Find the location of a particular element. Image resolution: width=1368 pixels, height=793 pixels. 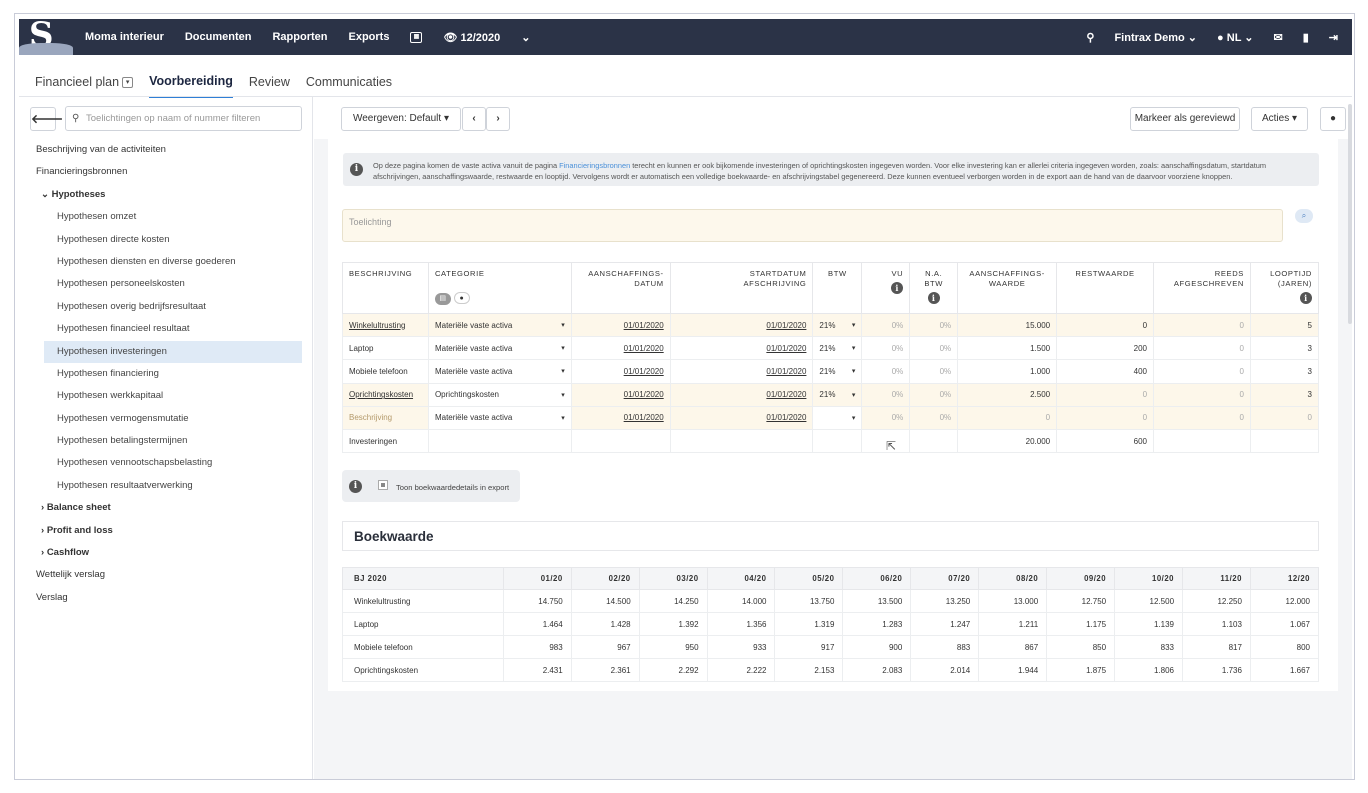

export-checkbox is located at coordinates (383, 485).